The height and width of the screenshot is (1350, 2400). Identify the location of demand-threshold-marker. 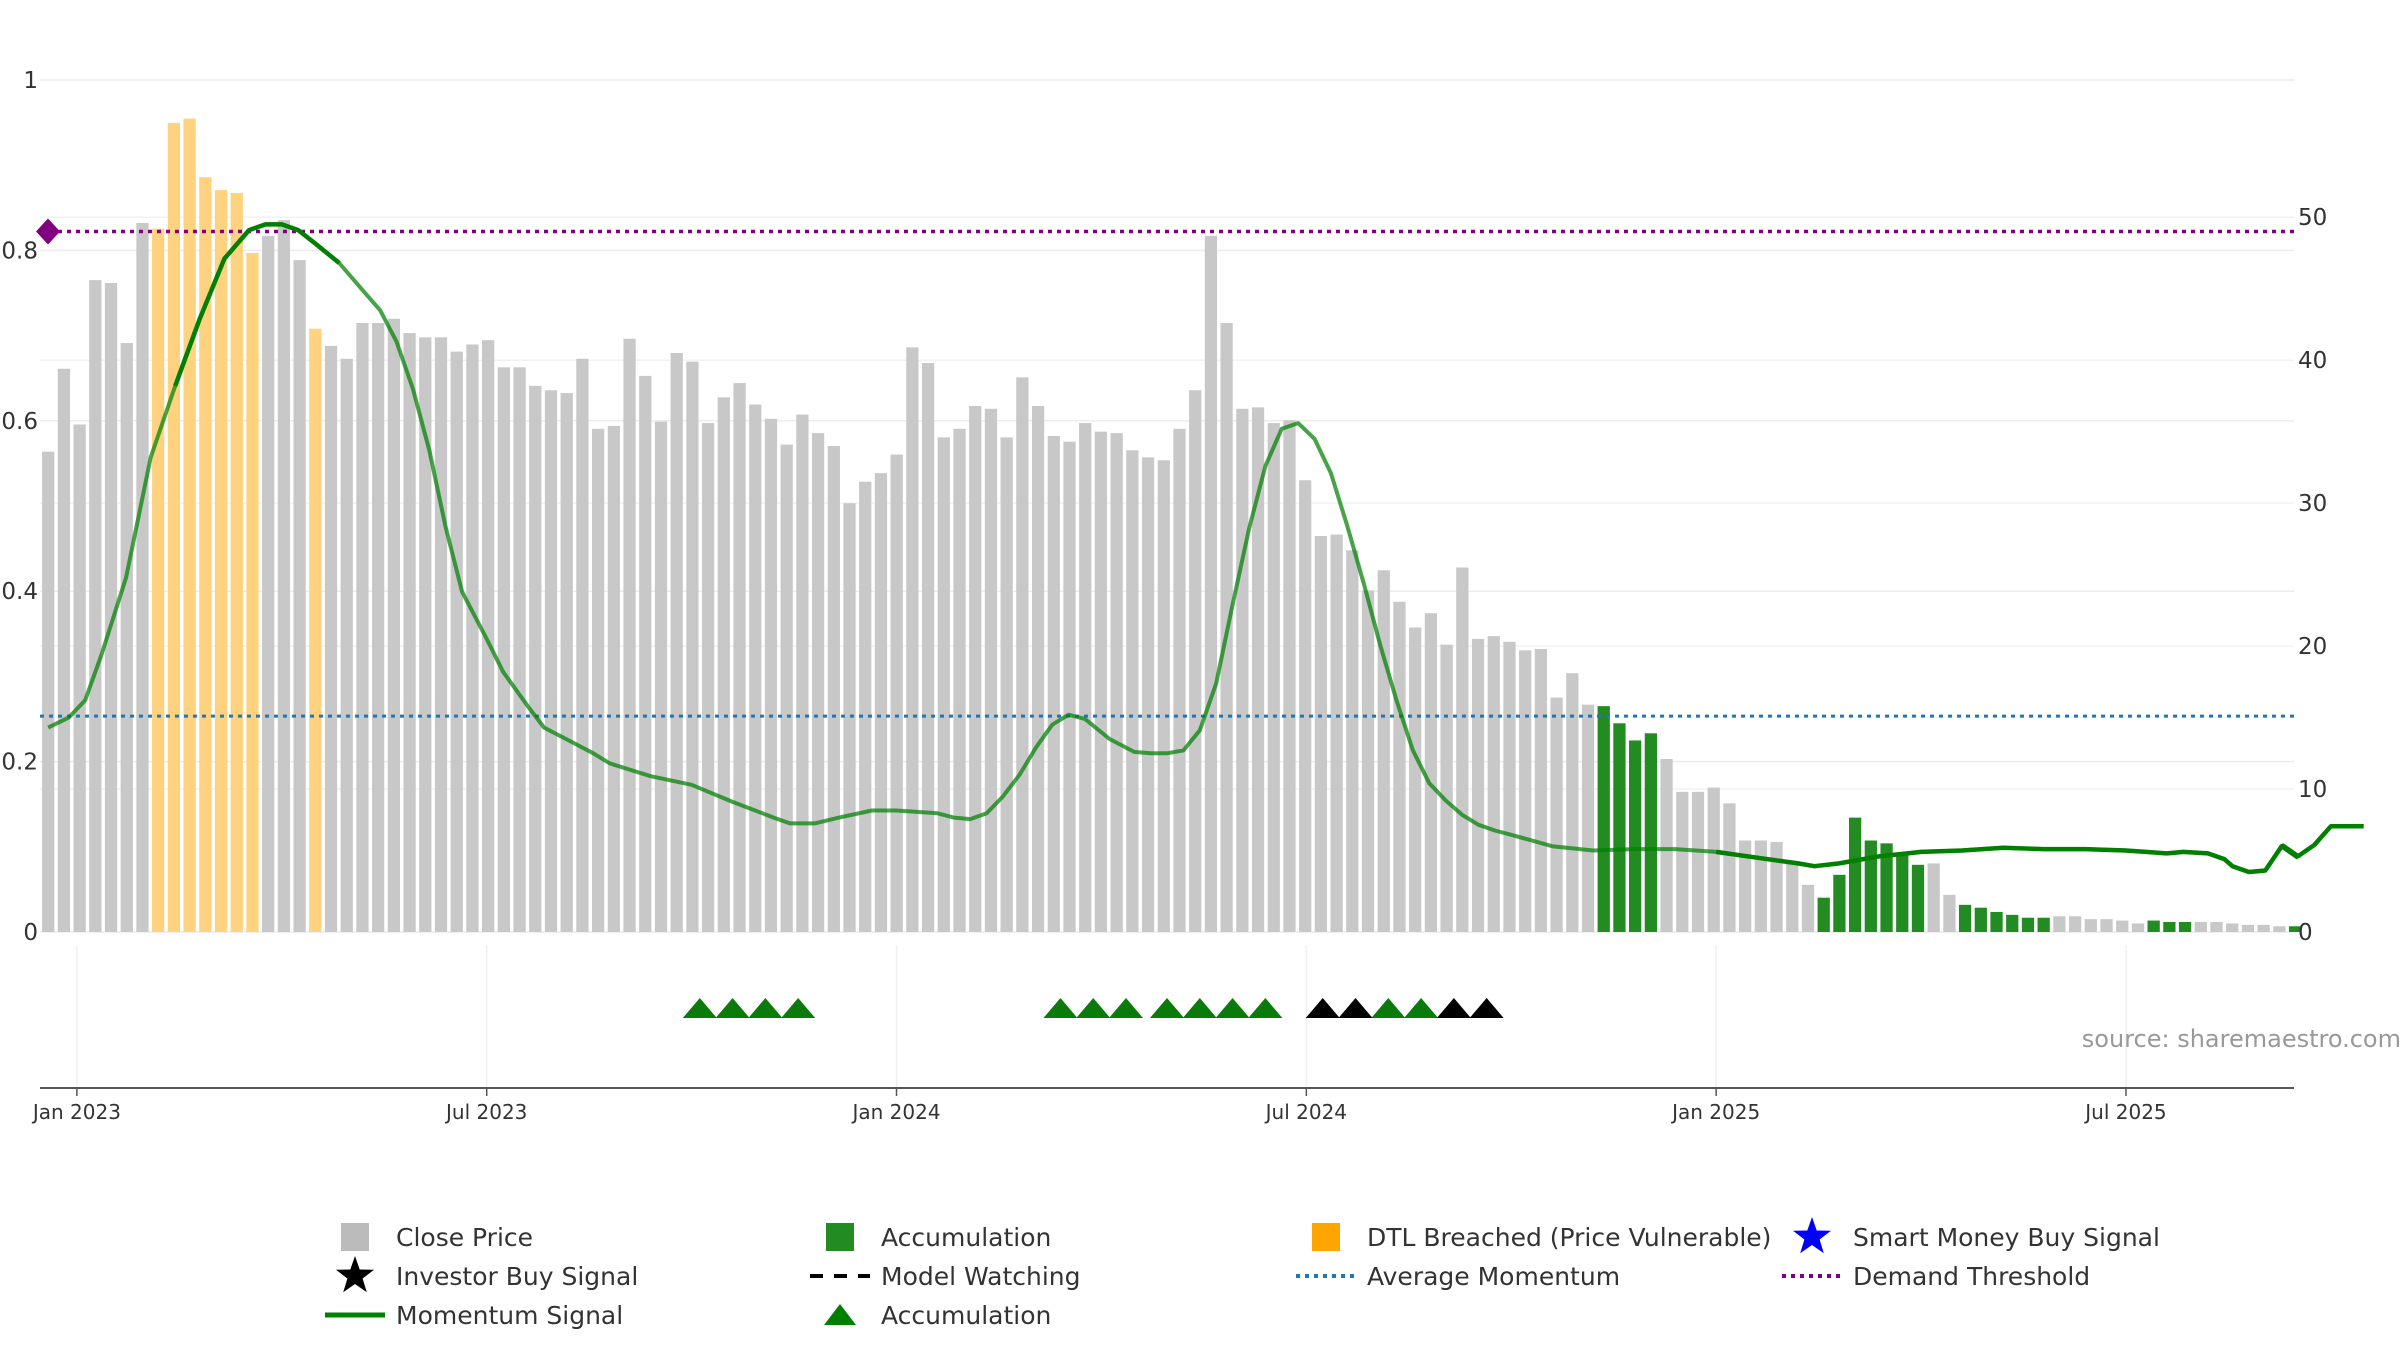
(48, 231).